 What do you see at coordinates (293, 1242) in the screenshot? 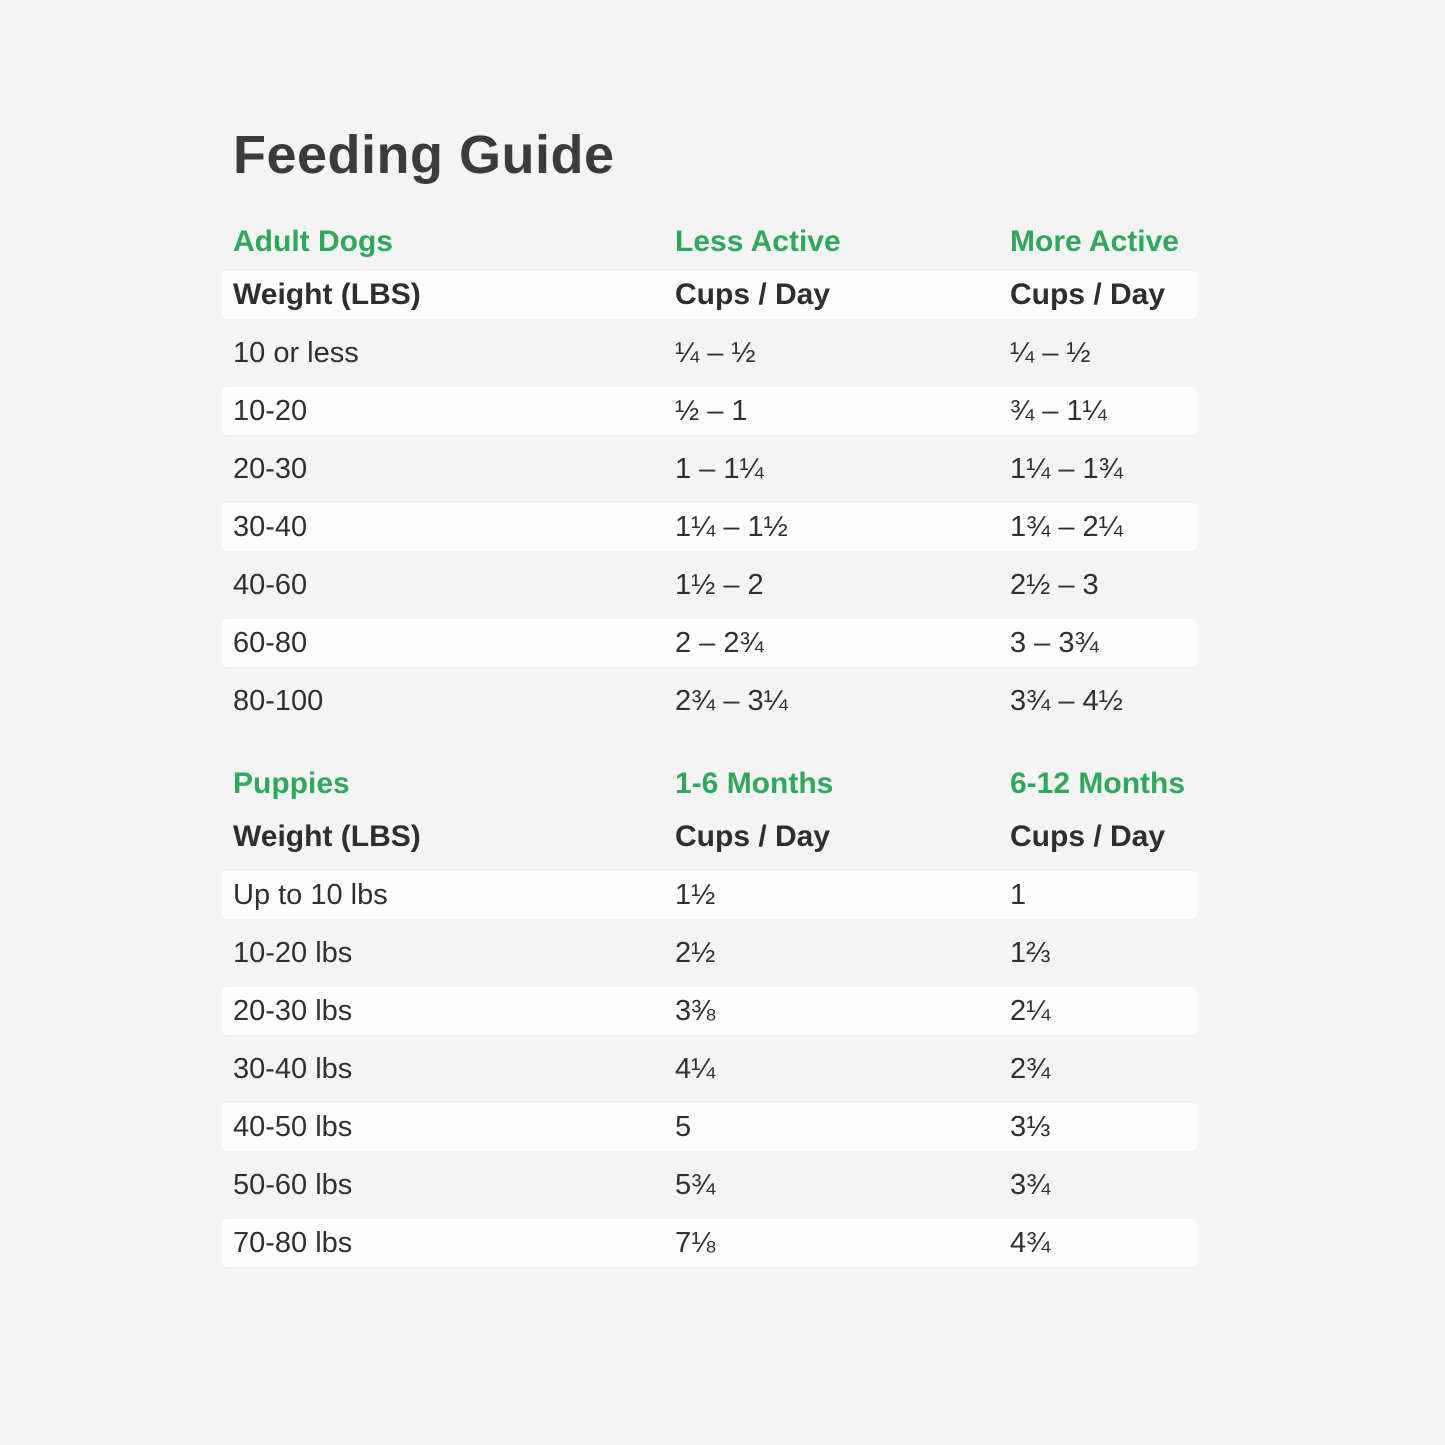
I see `weight-cell: 70-80 lbs` at bounding box center [293, 1242].